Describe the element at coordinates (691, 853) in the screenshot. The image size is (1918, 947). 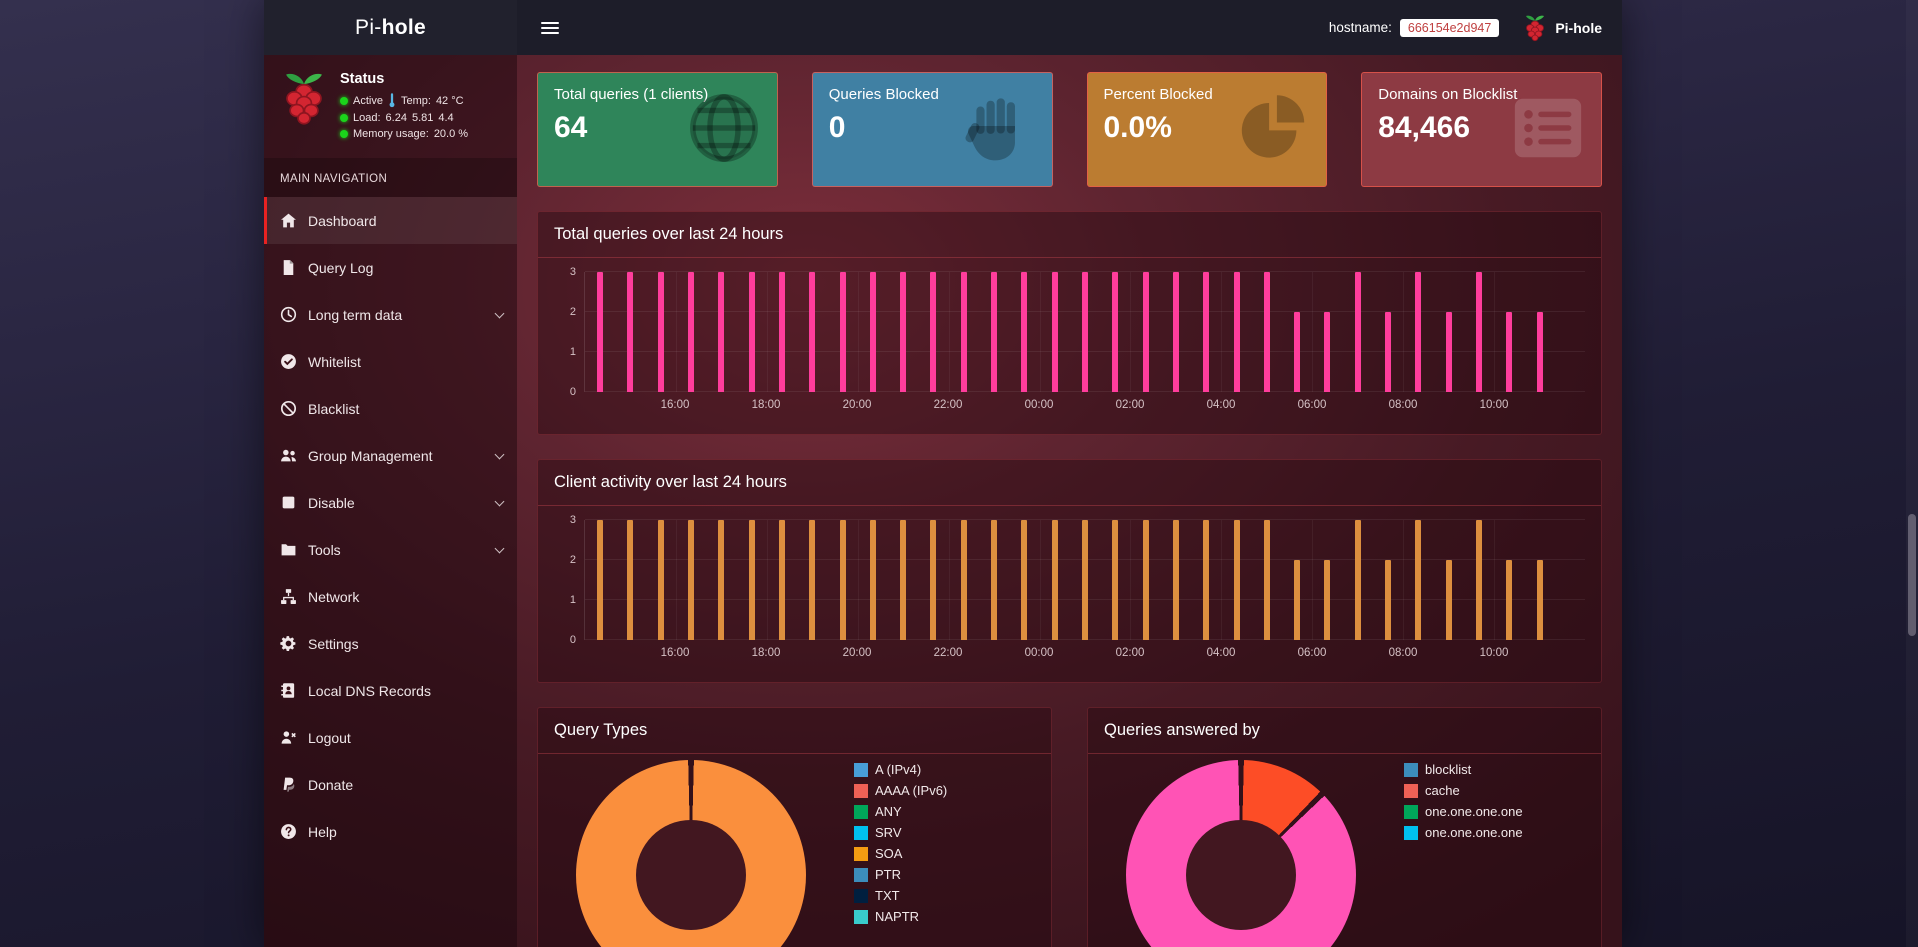
I see `query-types-donut-chart` at that location.